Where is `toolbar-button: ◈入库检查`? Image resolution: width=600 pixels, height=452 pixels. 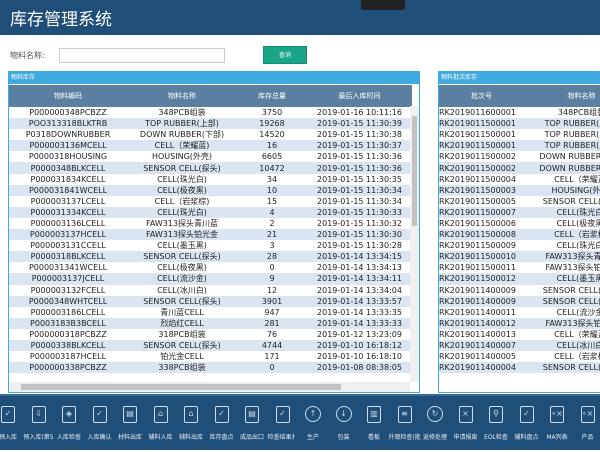
toolbar-button: ◈入库检查 is located at coordinates (69, 424).